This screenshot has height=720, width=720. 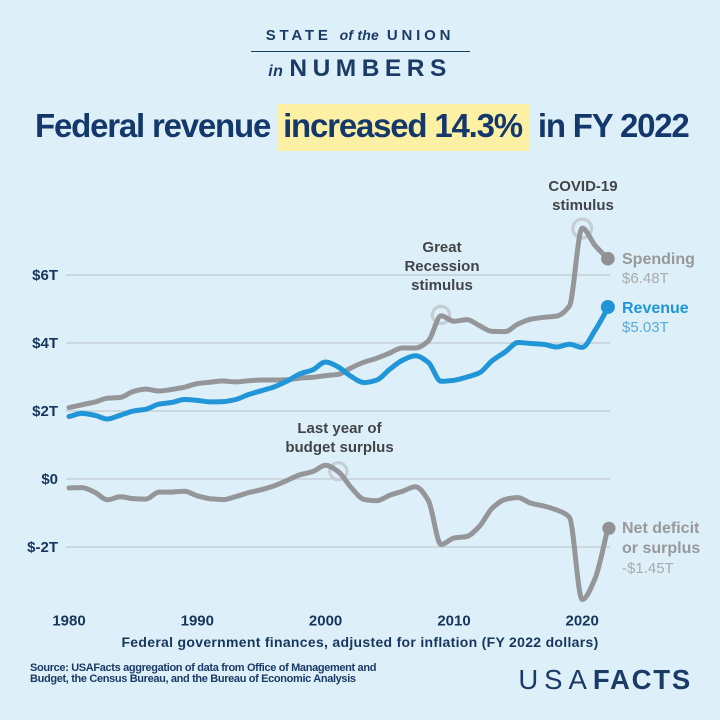 What do you see at coordinates (49, 479) in the screenshot?
I see `svg-text: $0` at bounding box center [49, 479].